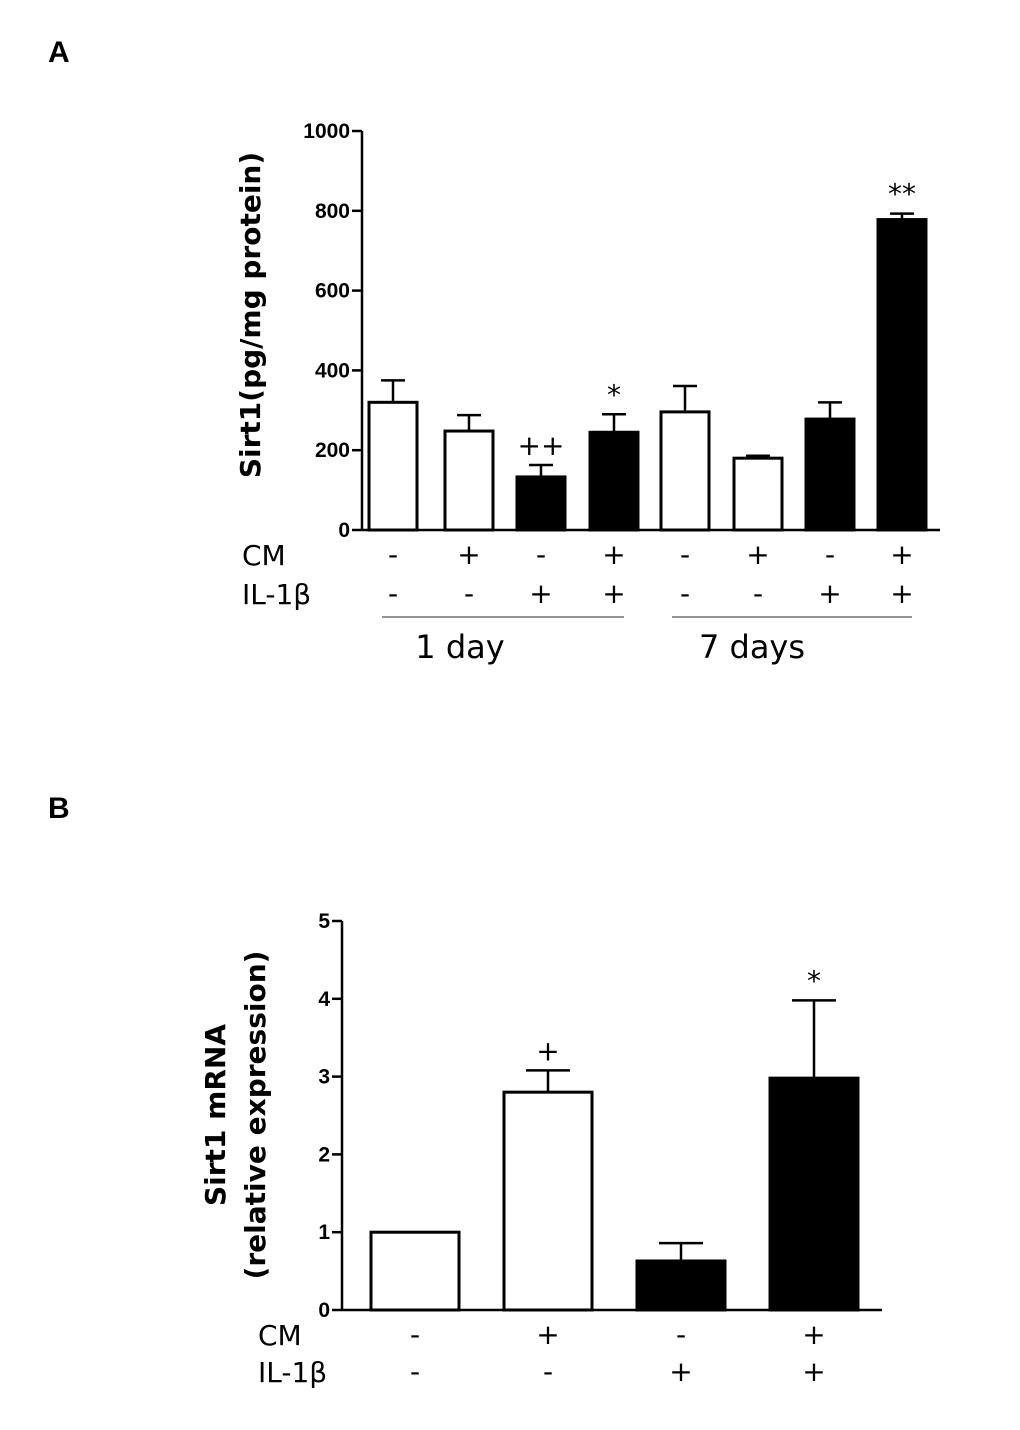 The image size is (1020, 1430). Describe the element at coordinates (215, 1115) in the screenshot. I see `y-axis-label-line: Sirt1 mRNA` at that location.